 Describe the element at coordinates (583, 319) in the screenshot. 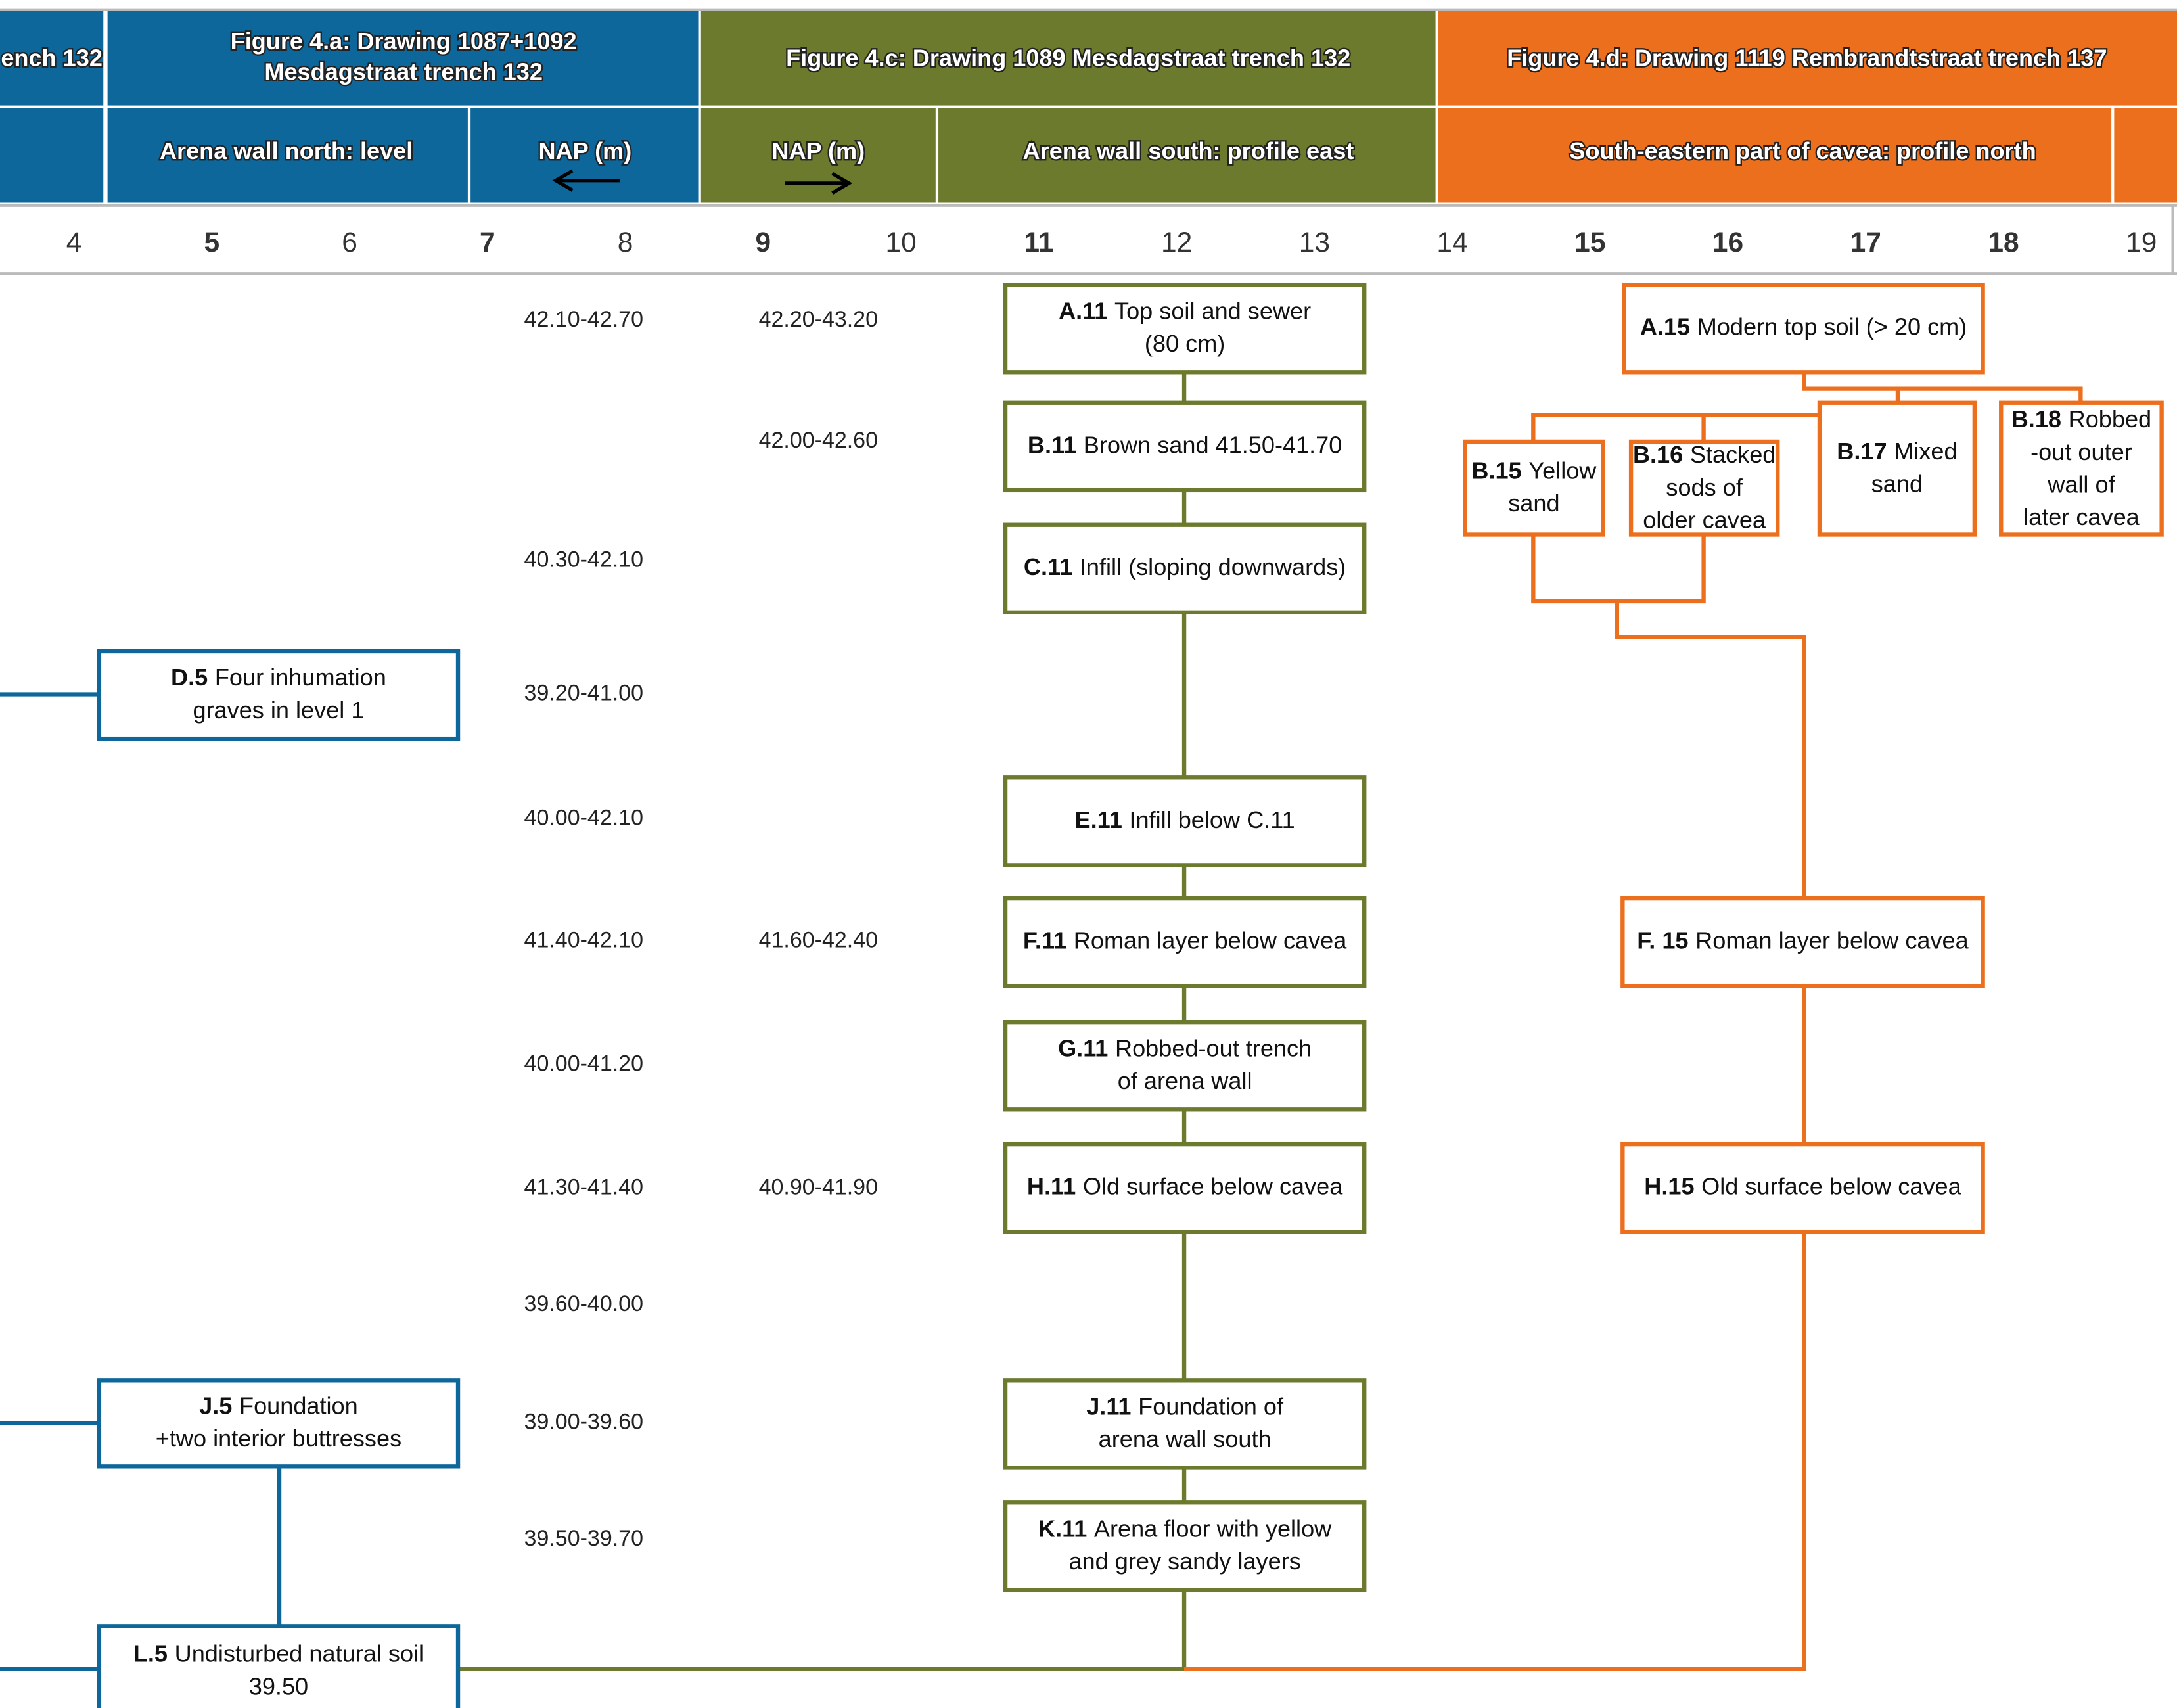

I see `nap-range: 42.10-42.70` at that location.